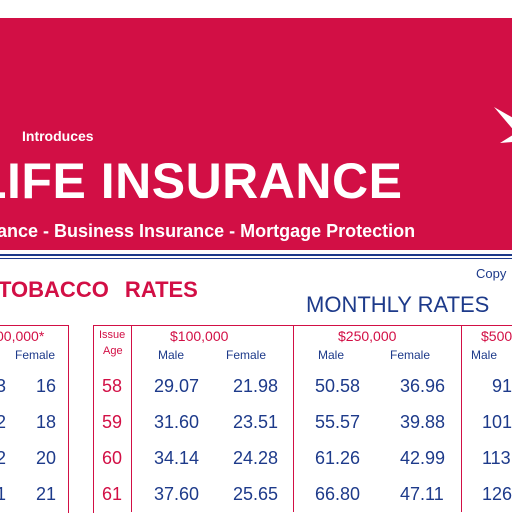 The image size is (512, 513). I want to click on rate-cell: 37.60, so click(177, 494).